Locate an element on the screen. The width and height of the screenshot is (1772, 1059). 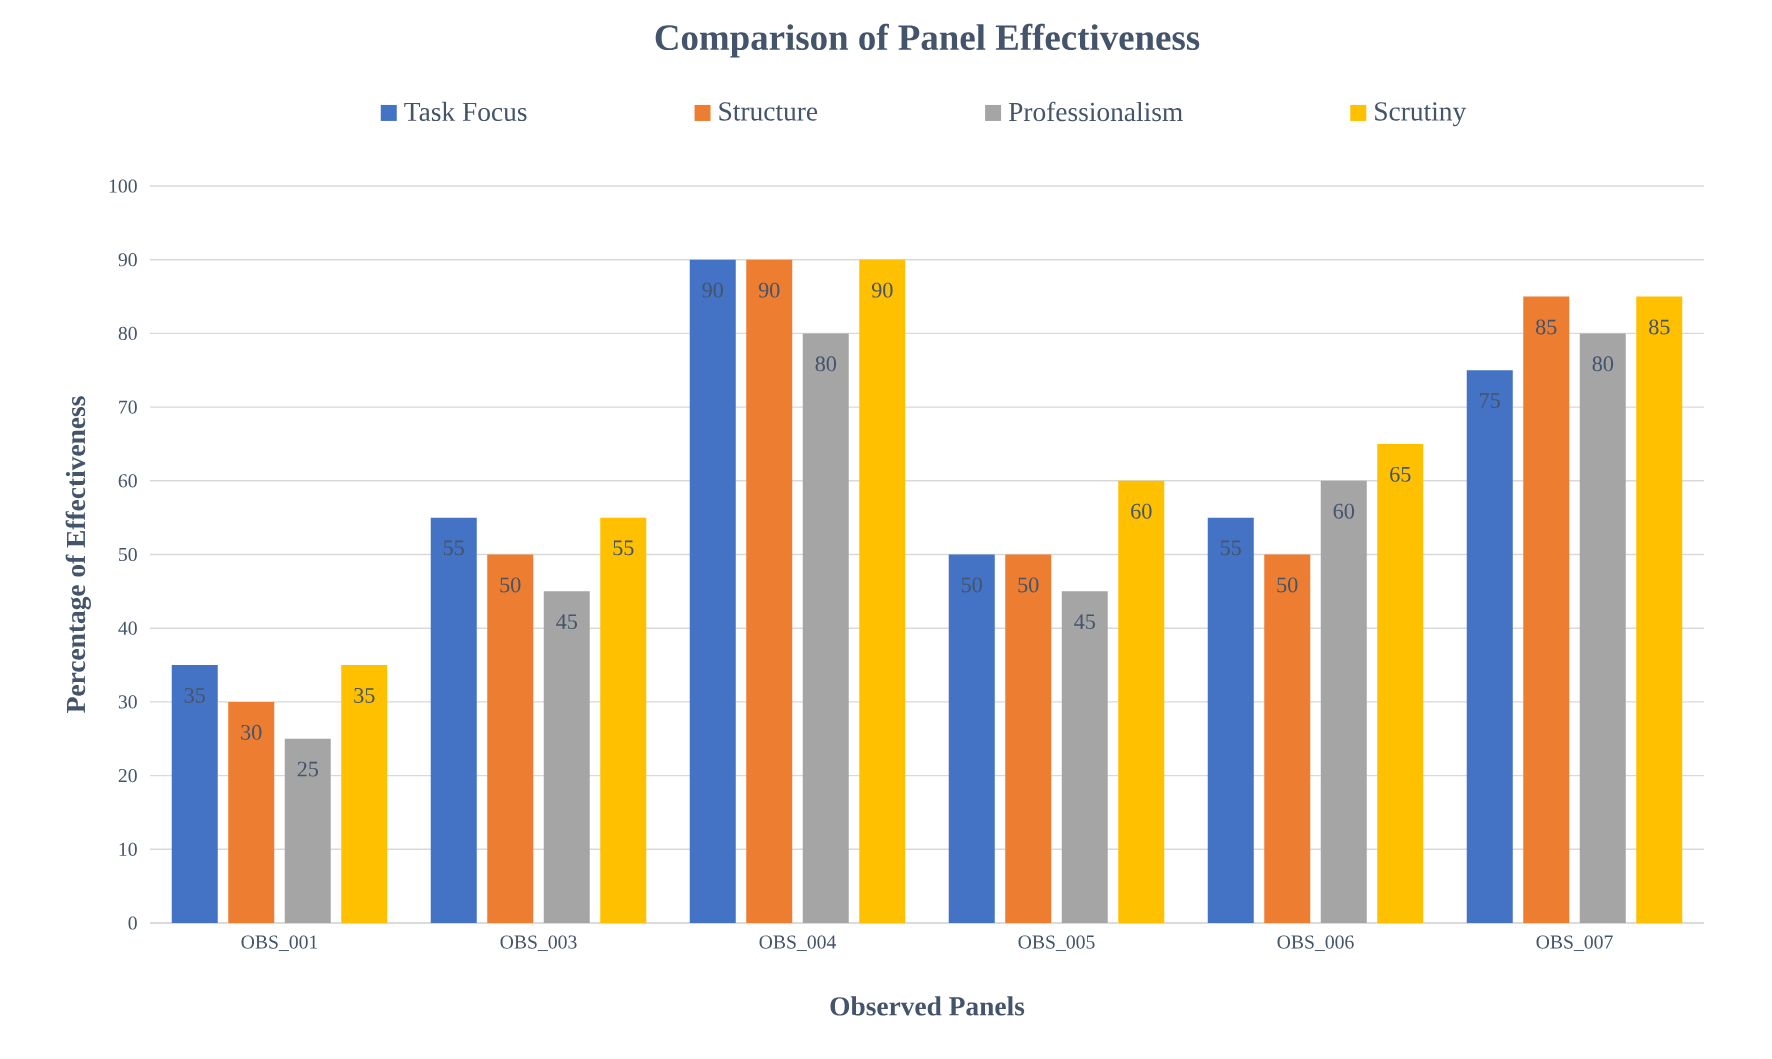
x-tick-label: OBS_007 is located at coordinates (1574, 943).